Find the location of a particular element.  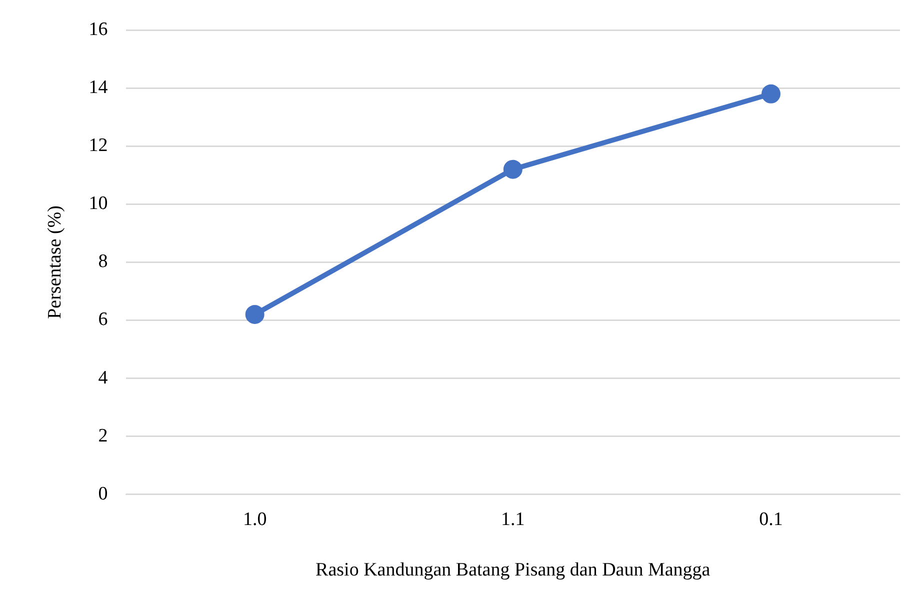

y-tick-label: 2 is located at coordinates (103, 435).